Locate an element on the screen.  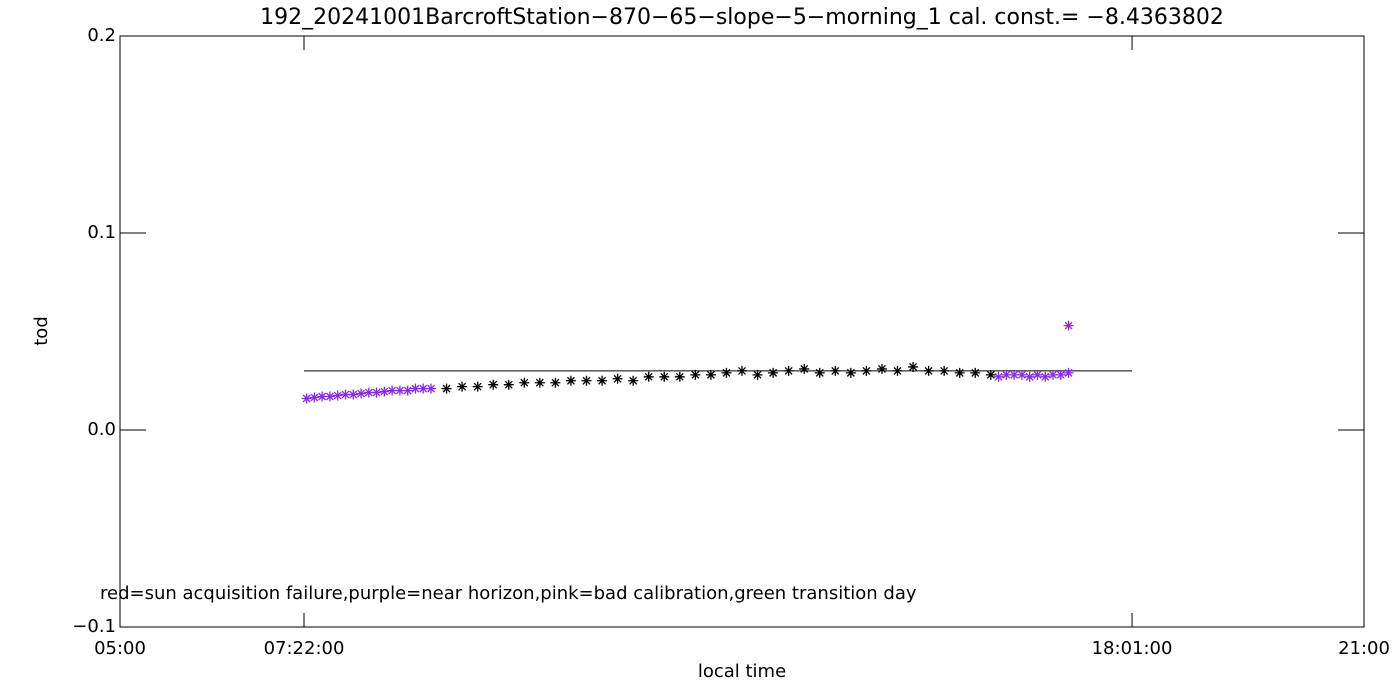
y-tick-label: 0.1 is located at coordinates (101, 232).